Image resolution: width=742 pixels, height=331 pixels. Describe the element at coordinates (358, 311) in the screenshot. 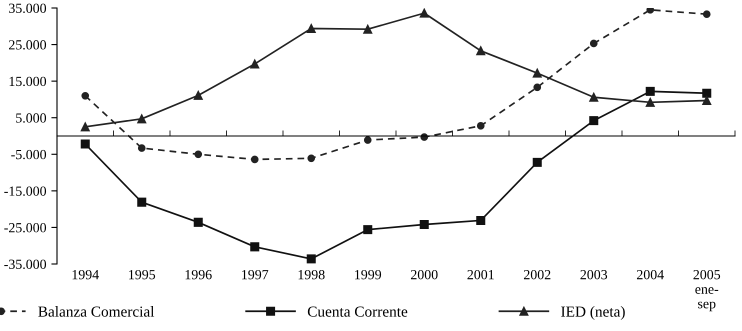

I see `legend-label: Cuenta Corrente` at that location.